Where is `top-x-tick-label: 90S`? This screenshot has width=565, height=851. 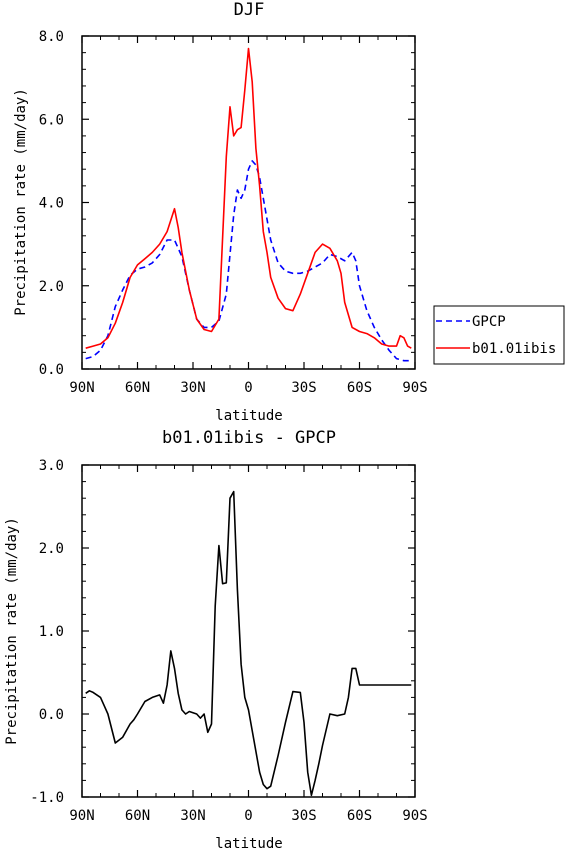 top-x-tick-label: 90S is located at coordinates (414, 388).